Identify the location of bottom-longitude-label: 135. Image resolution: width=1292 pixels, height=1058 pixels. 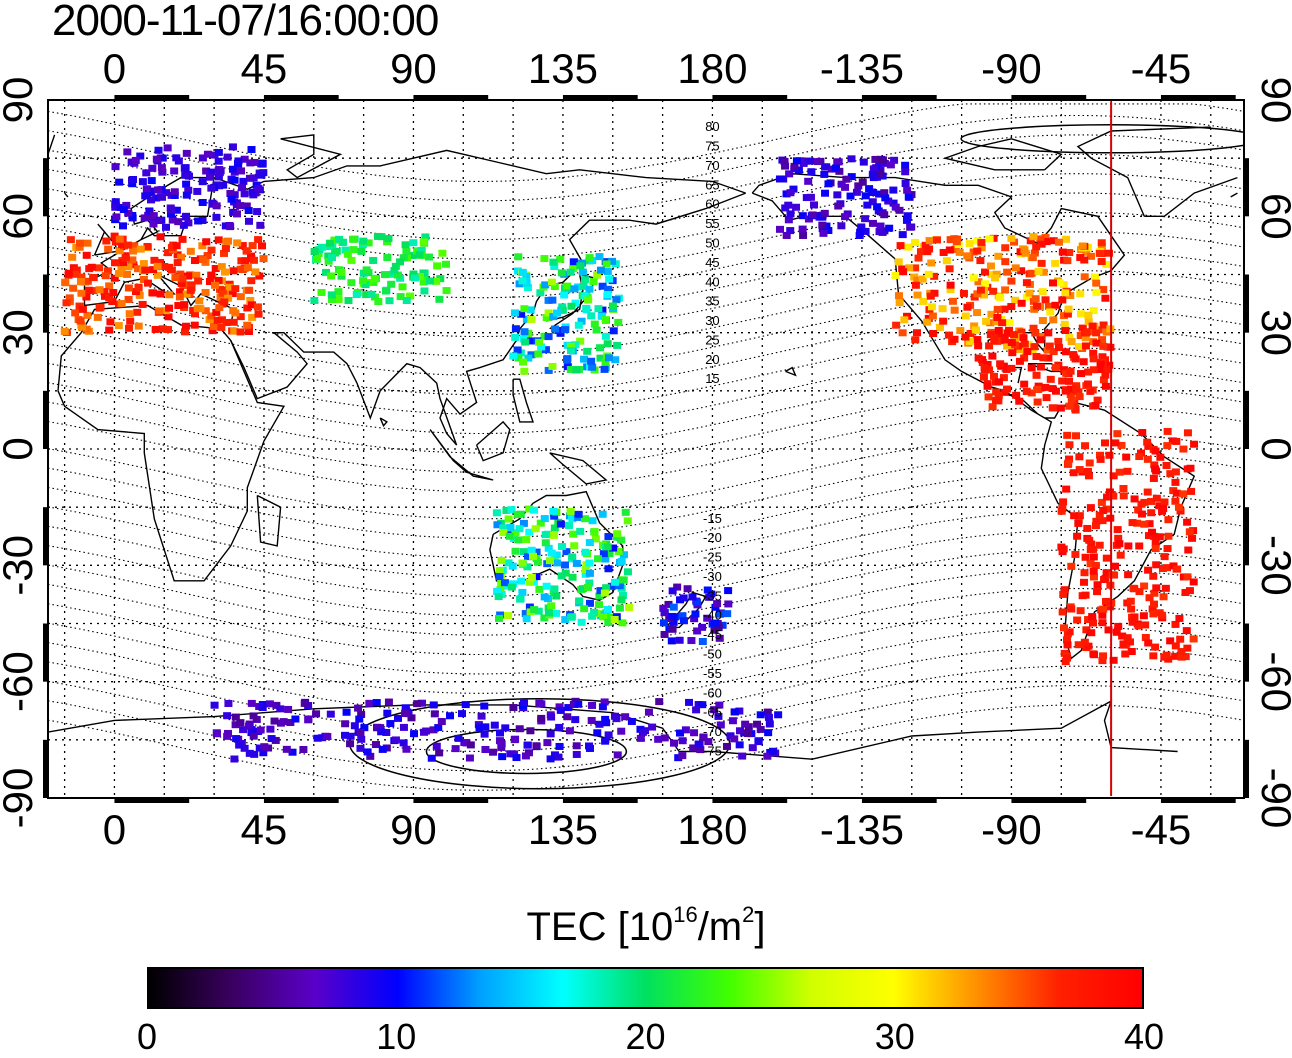
(563, 829).